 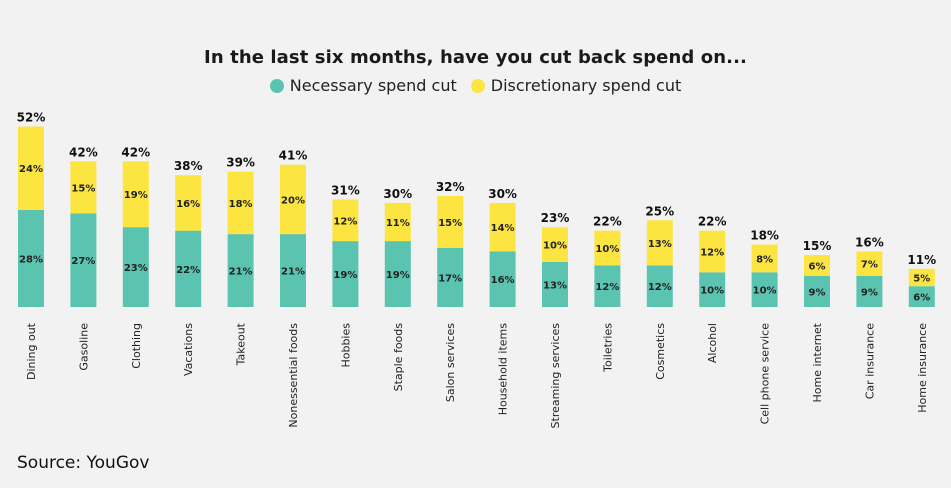 I want to click on total-label: 16%, so click(x=869, y=242).